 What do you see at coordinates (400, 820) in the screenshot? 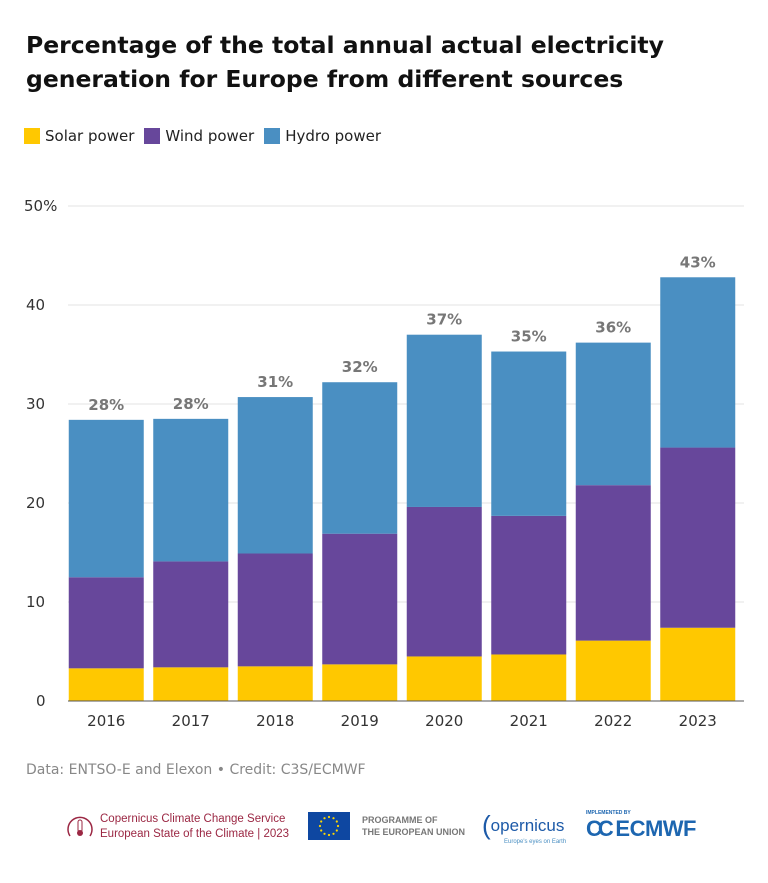
I see `eu-line1: PROGRAMME OF` at bounding box center [400, 820].